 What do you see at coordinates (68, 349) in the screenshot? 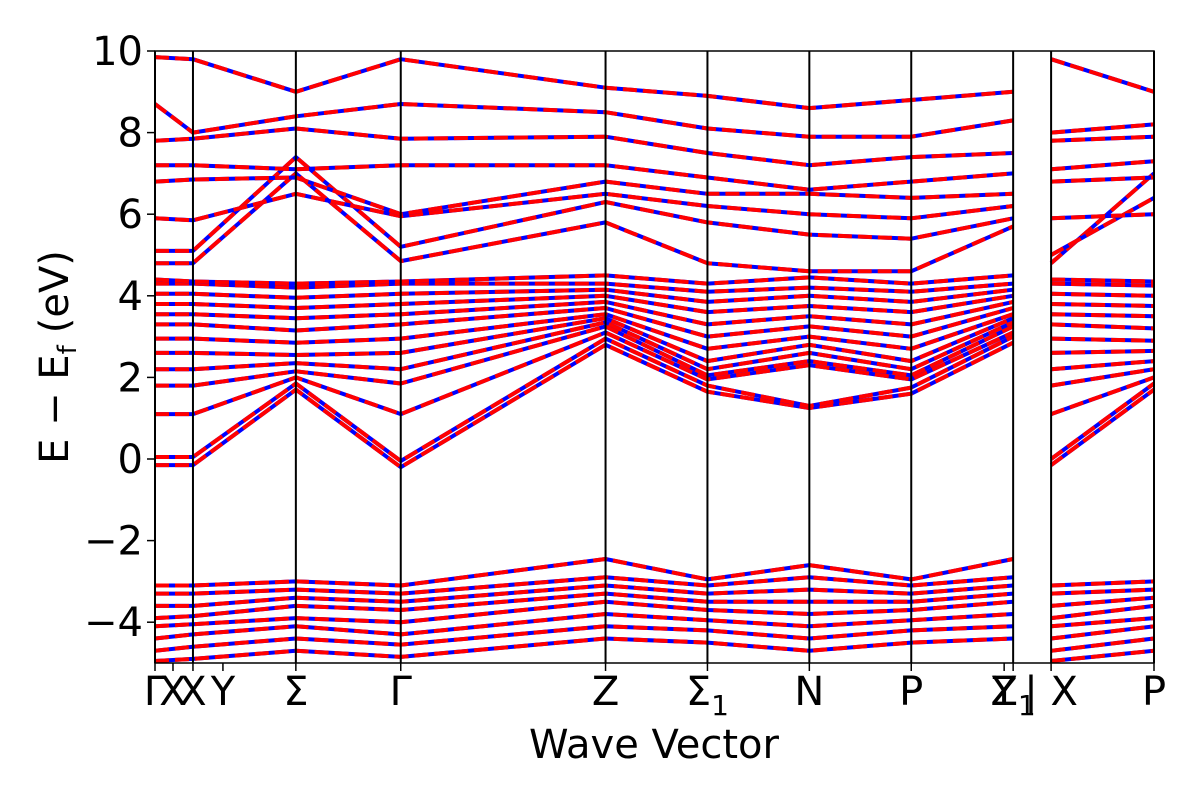
I see `y-axis-label-sub: f` at bounding box center [68, 349].